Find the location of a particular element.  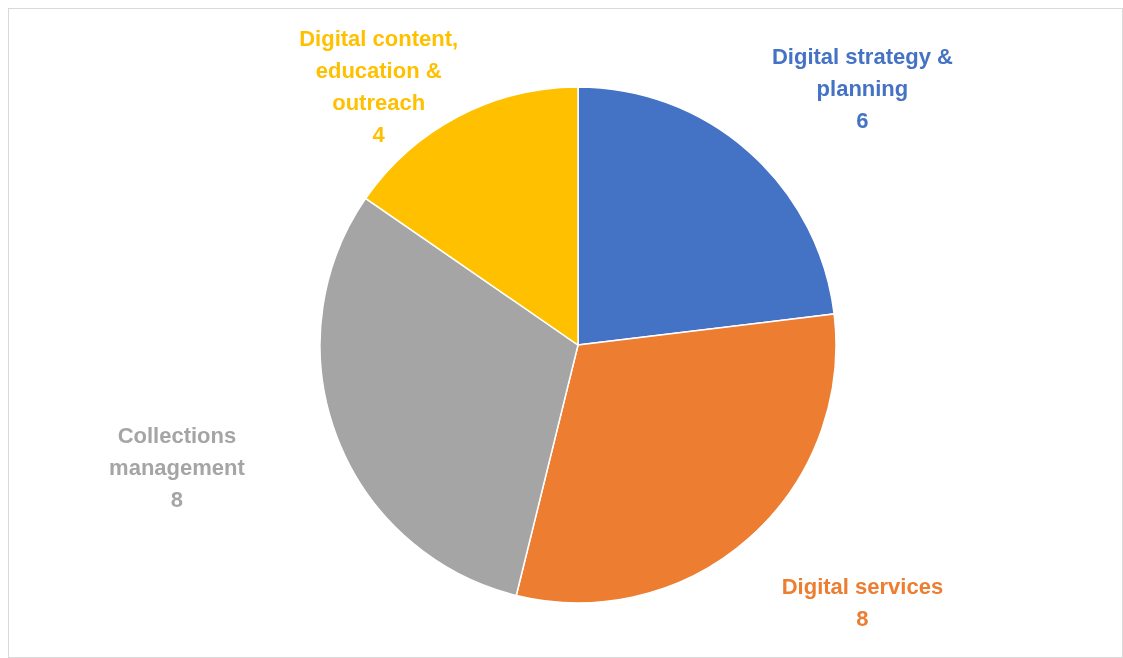

slice-label: Digital strategy & planning is located at coordinates (862, 72).